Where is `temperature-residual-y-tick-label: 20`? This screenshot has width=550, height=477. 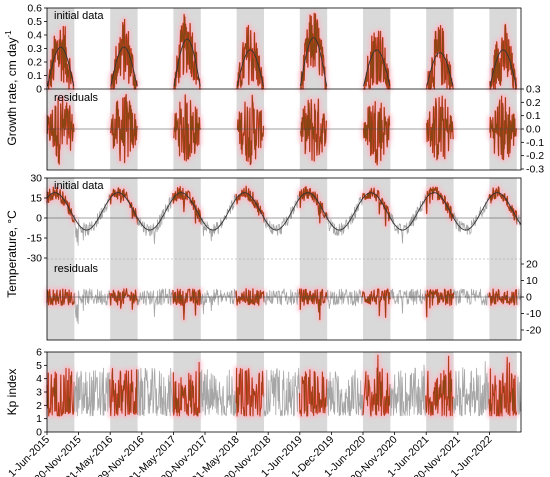 temperature-residual-y-tick-label: 20 is located at coordinates (532, 265).